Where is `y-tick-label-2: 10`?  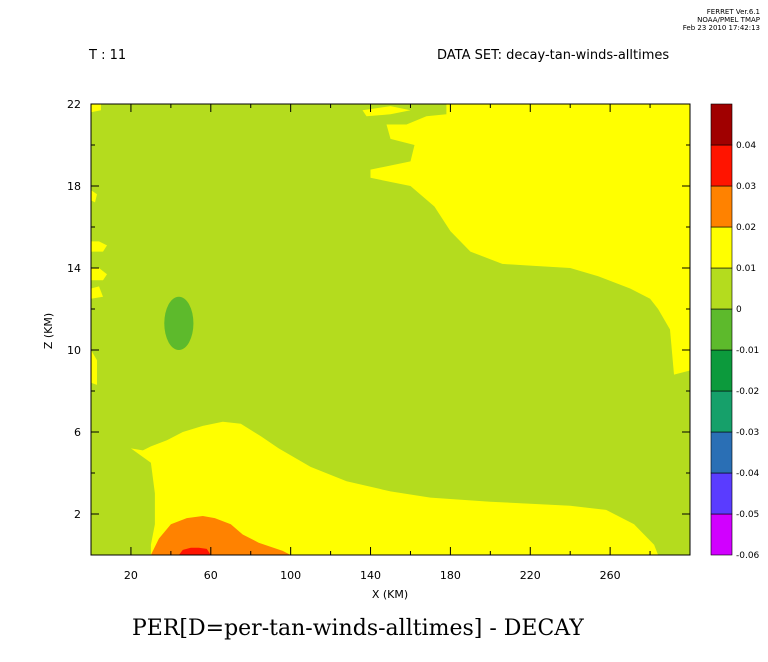
y-tick-label-2: 10 is located at coordinates (74, 350).